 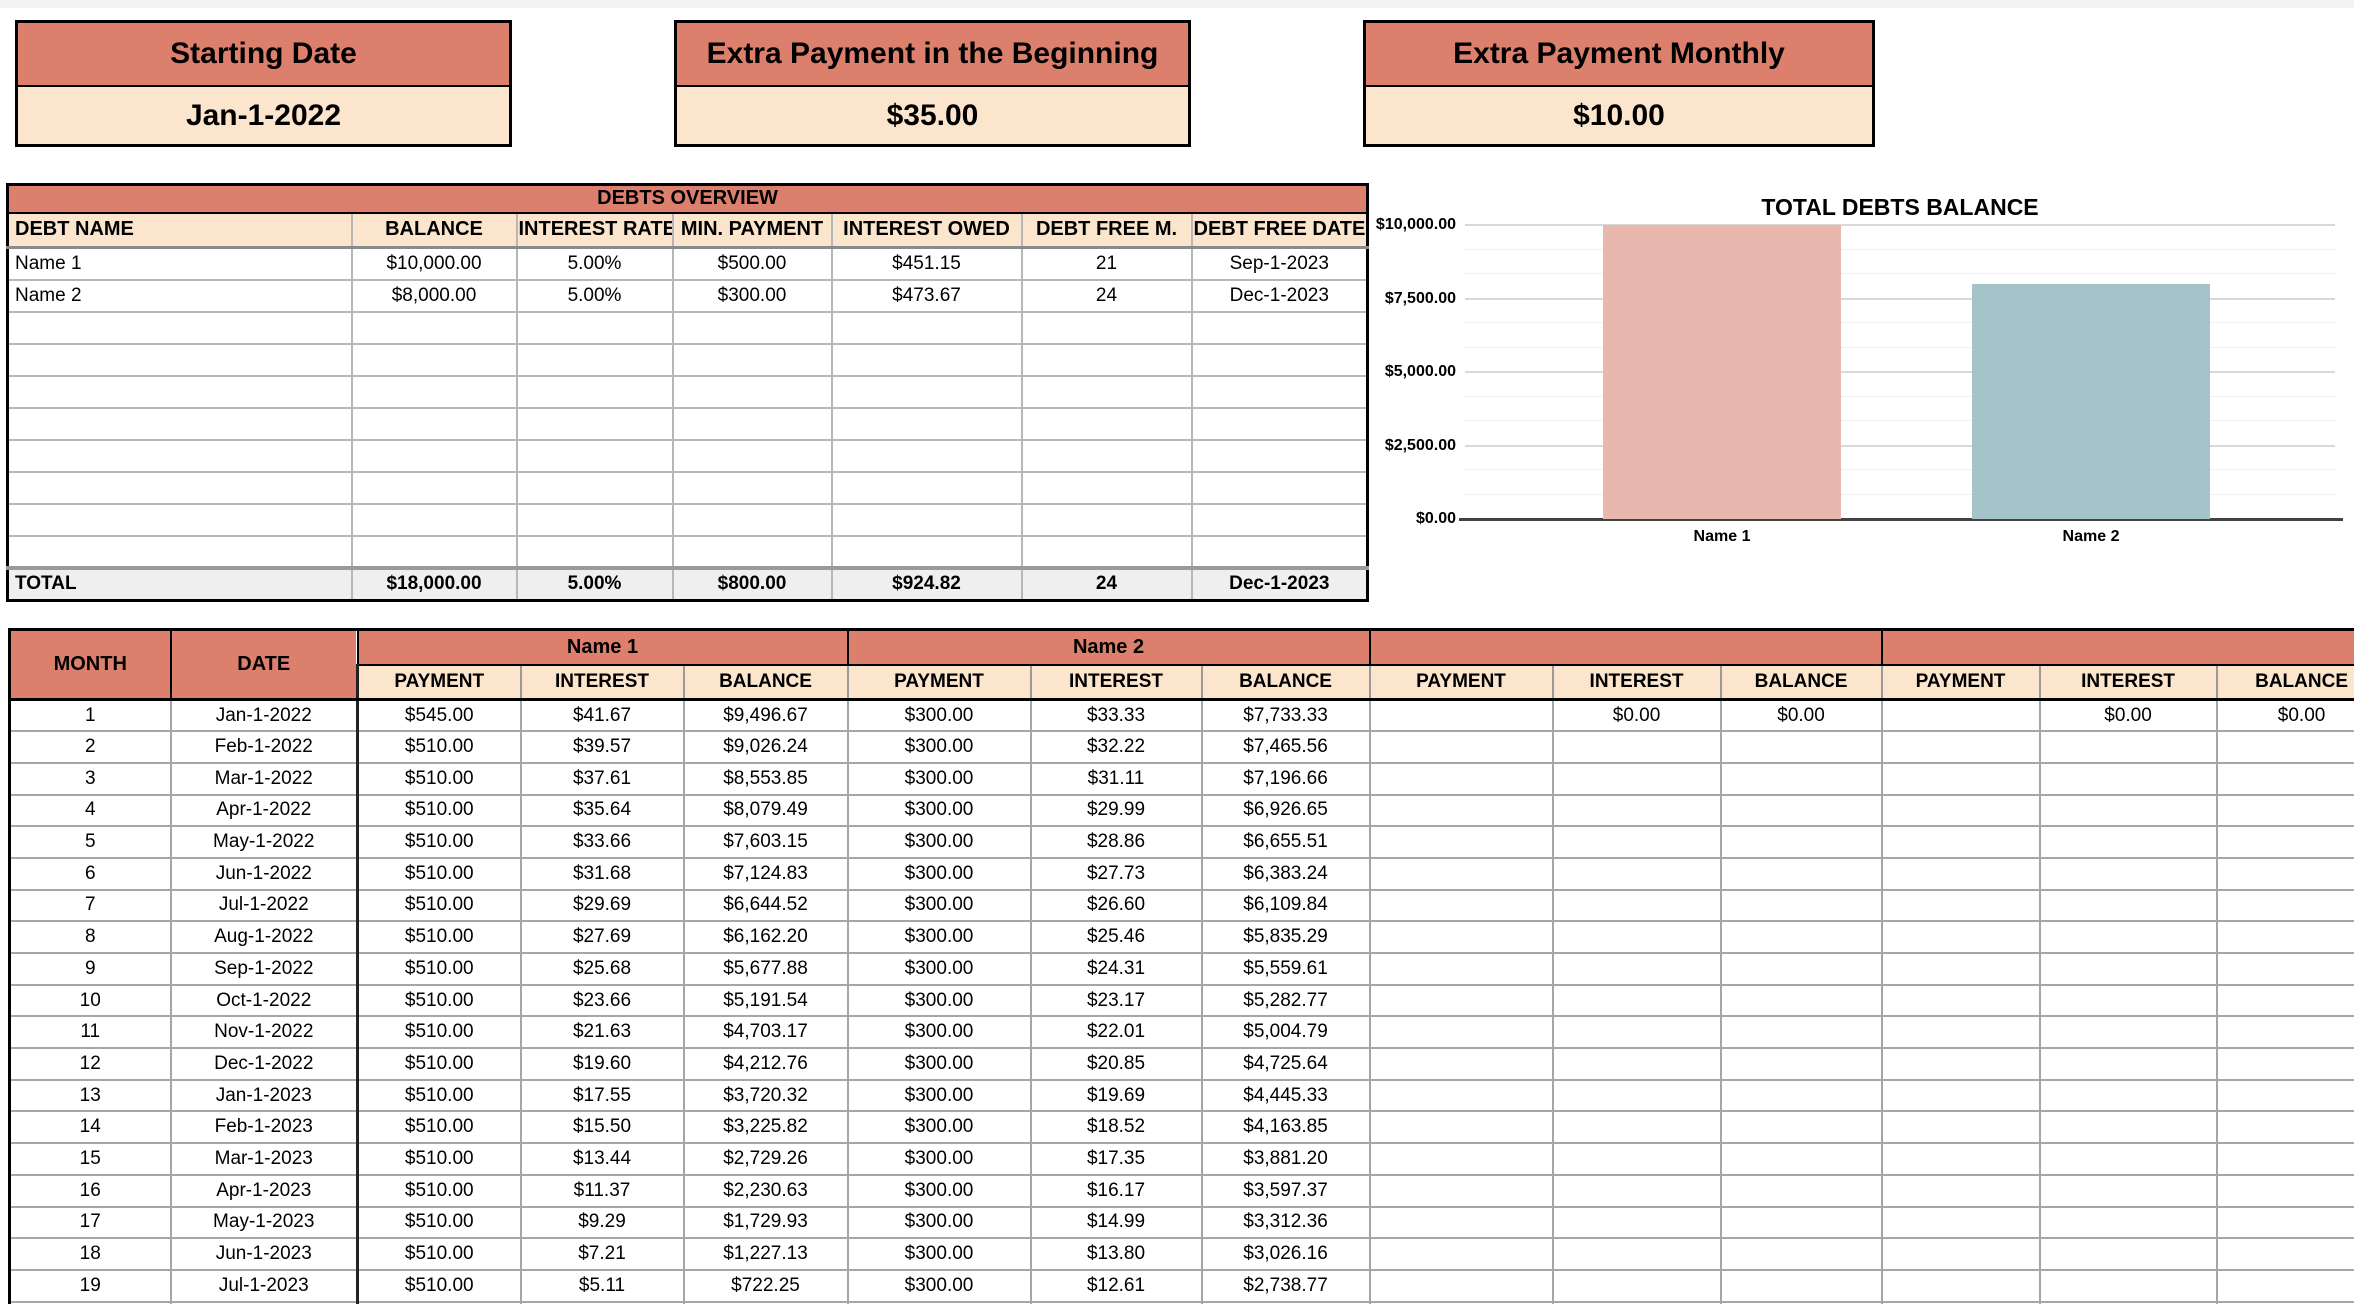 I want to click on debts-total-cell: $800.00, so click(x=751, y=583).